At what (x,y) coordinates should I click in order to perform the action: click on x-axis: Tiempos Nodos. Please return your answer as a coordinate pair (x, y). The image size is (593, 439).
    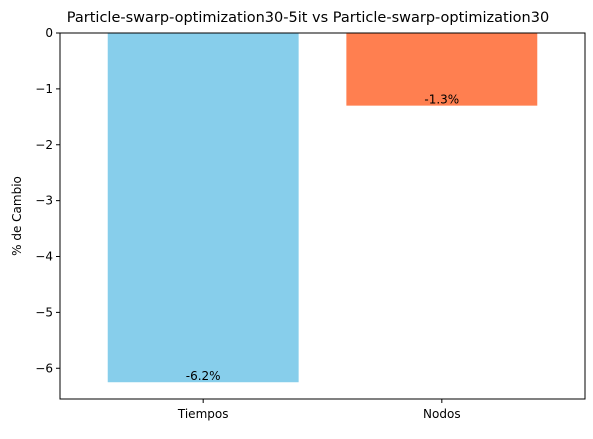
    Looking at the image, I should click on (319, 410).